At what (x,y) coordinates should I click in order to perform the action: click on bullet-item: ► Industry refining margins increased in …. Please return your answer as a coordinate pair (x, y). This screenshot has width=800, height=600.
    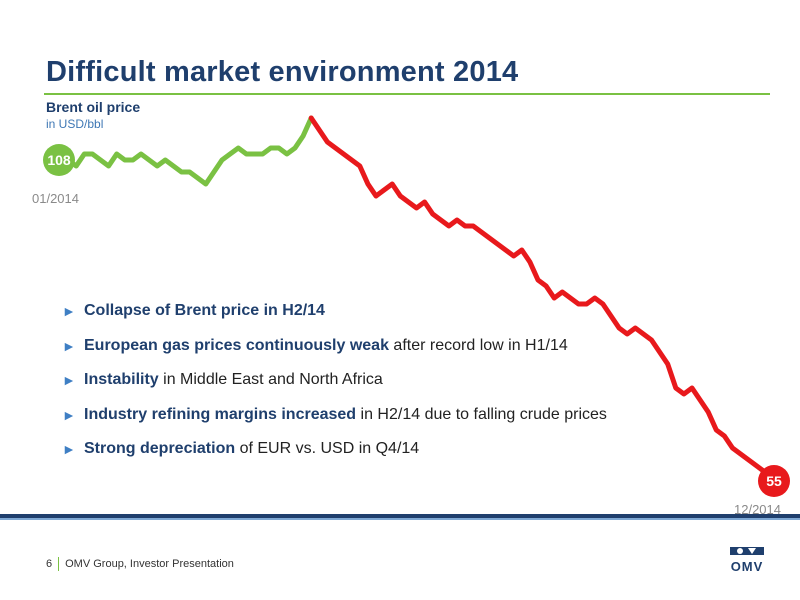
    Looking at the image, I should click on (334, 414).